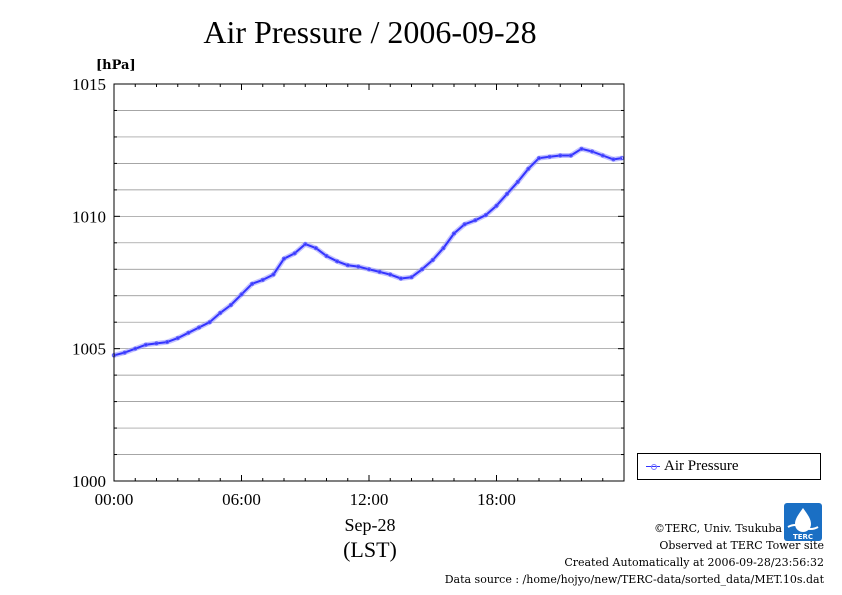 Image resolution: width=842 pixels, height=595 pixels. I want to click on legend-label: Air Pressure, so click(701, 466).